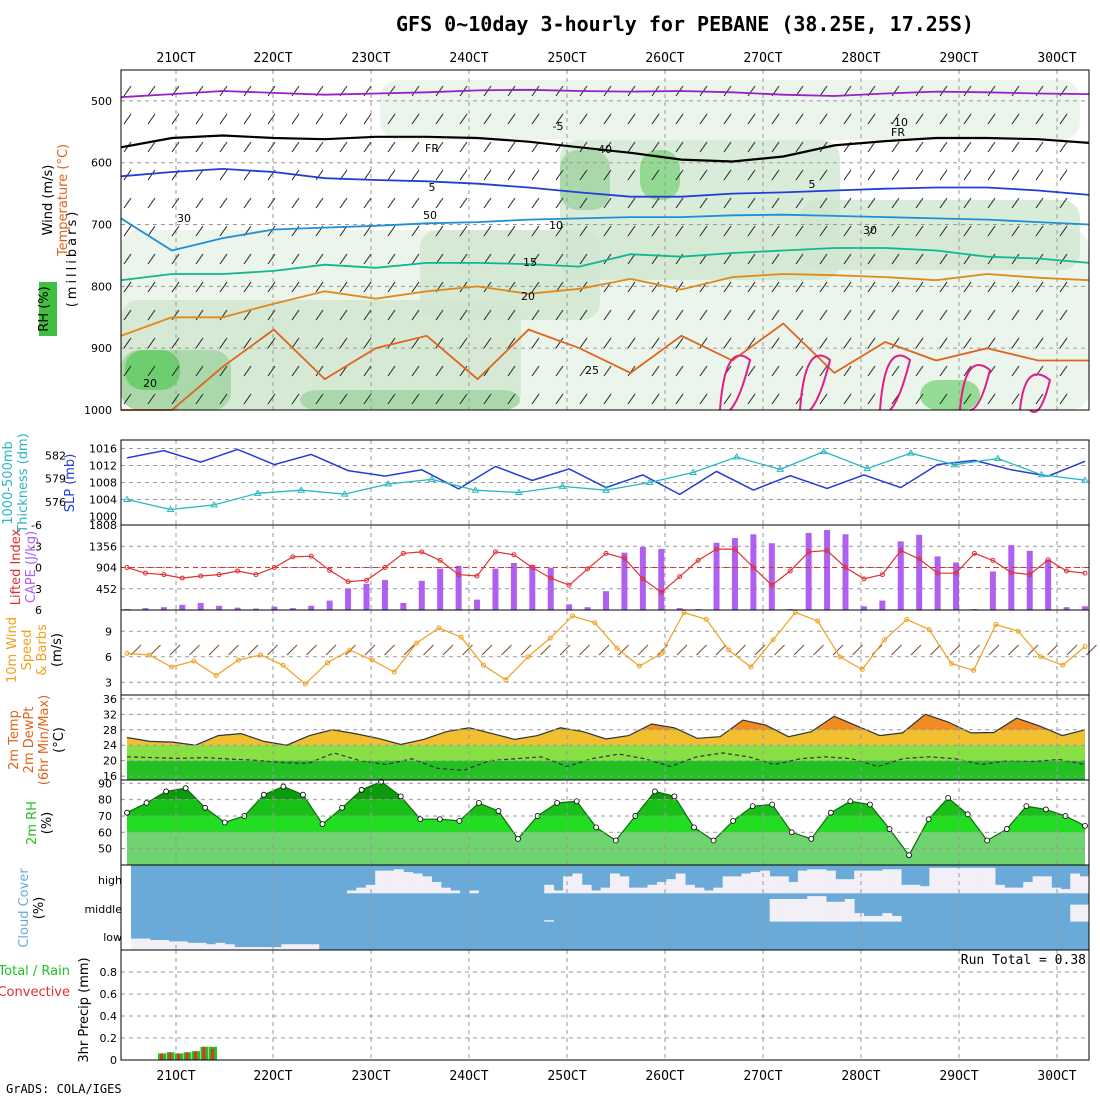 This screenshot has width=1100, height=1100. I want to click on precip-tick-label: 0.2, so click(109, 1038).